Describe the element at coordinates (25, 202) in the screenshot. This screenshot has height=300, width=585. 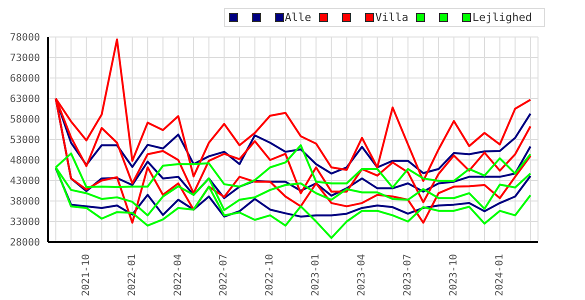
I see `y-tick-label: 38000` at that location.